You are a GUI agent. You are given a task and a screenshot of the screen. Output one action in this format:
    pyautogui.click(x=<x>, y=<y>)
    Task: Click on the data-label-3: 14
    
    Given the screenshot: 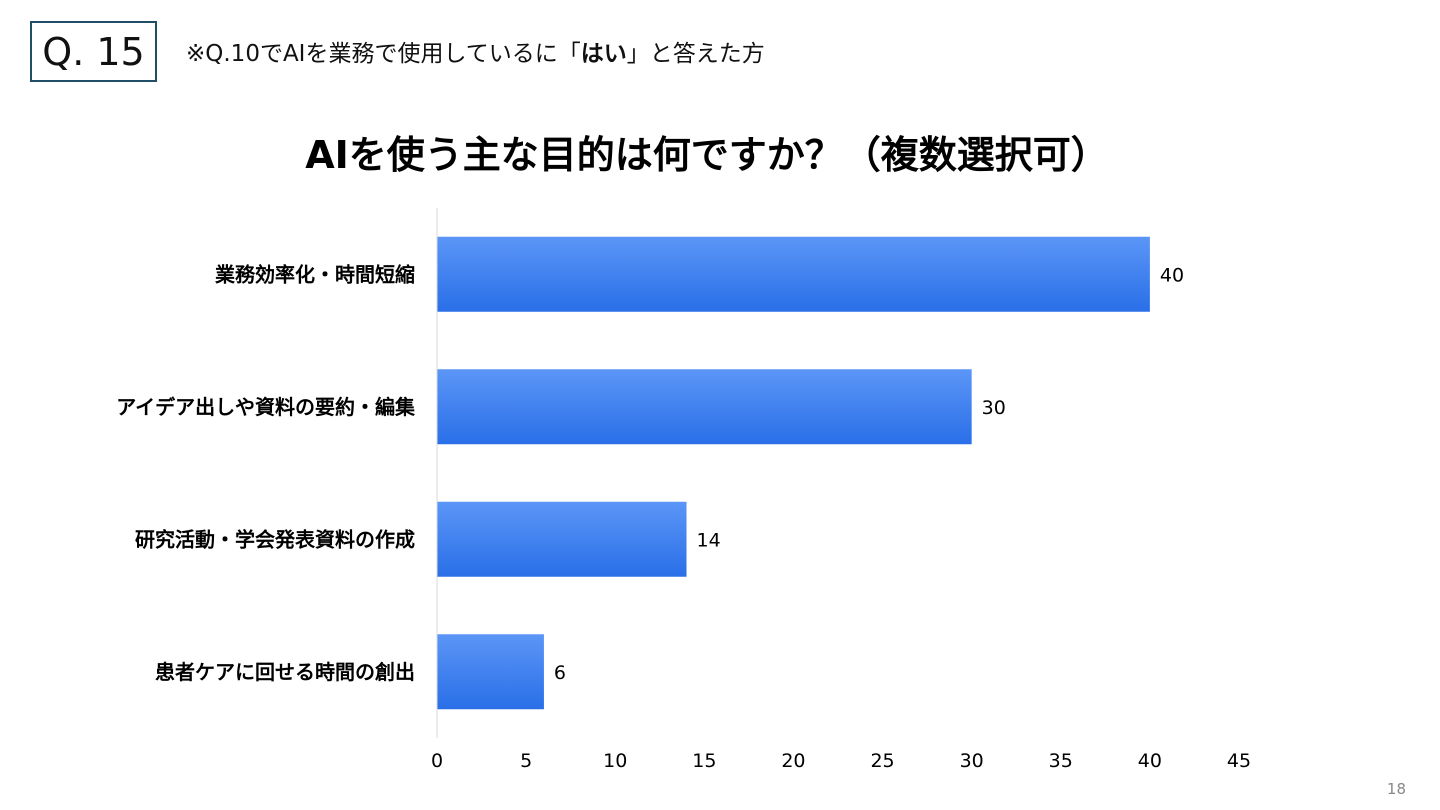 What is the action you would take?
    pyautogui.click(x=709, y=540)
    